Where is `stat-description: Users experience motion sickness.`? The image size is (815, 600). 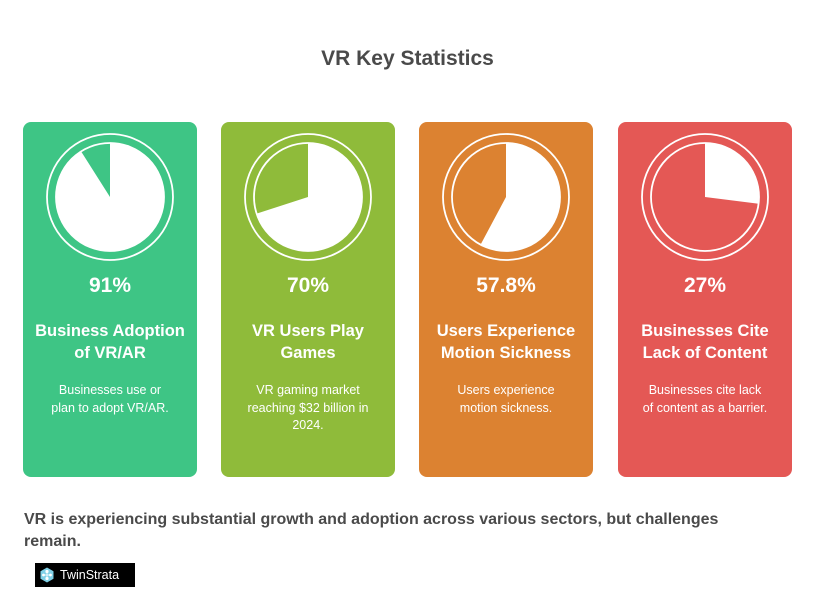
stat-description: Users experience motion sickness. is located at coordinates (506, 399).